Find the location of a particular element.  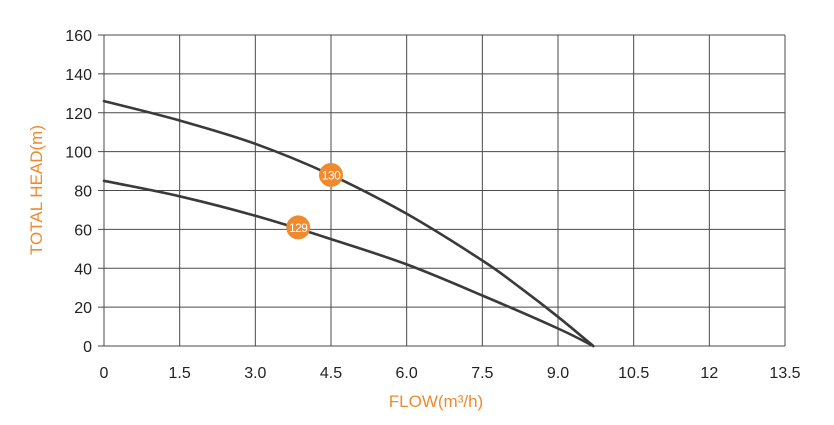

x-tick-labels: 0 1.5 3.0 4.5 6.0 7.5 9.0 10.5 12 13.5 is located at coordinates (450, 373).